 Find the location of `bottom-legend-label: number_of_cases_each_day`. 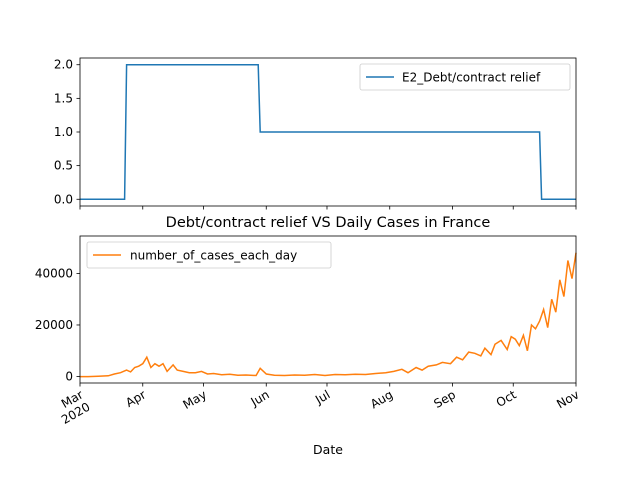

bottom-legend-label: number_of_cases_each_day is located at coordinates (213, 256).